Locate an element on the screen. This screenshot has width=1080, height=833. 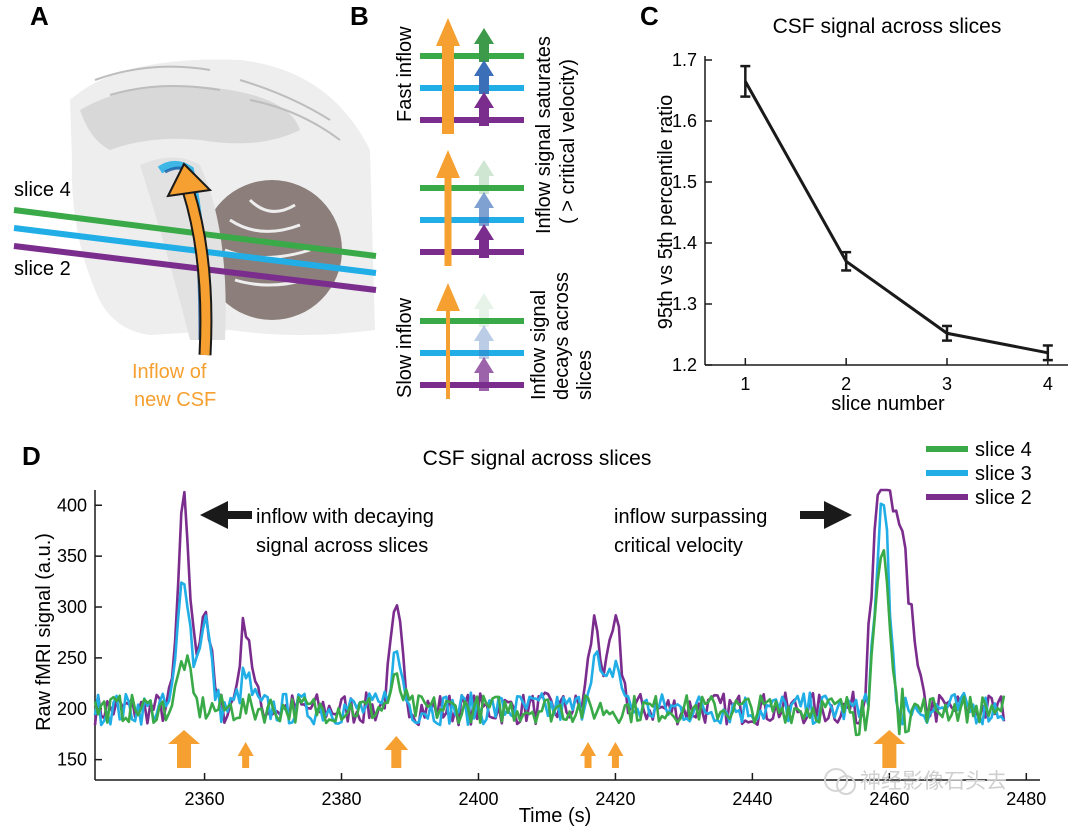
chart-c-xlabel: slice number is located at coordinates (888, 404).